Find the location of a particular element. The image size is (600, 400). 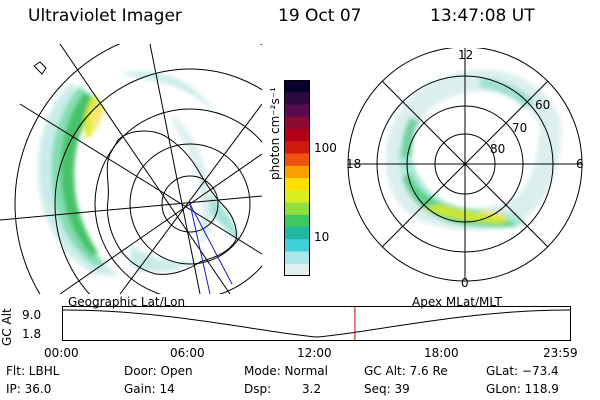

altitude-plot is located at coordinates (316, 323).